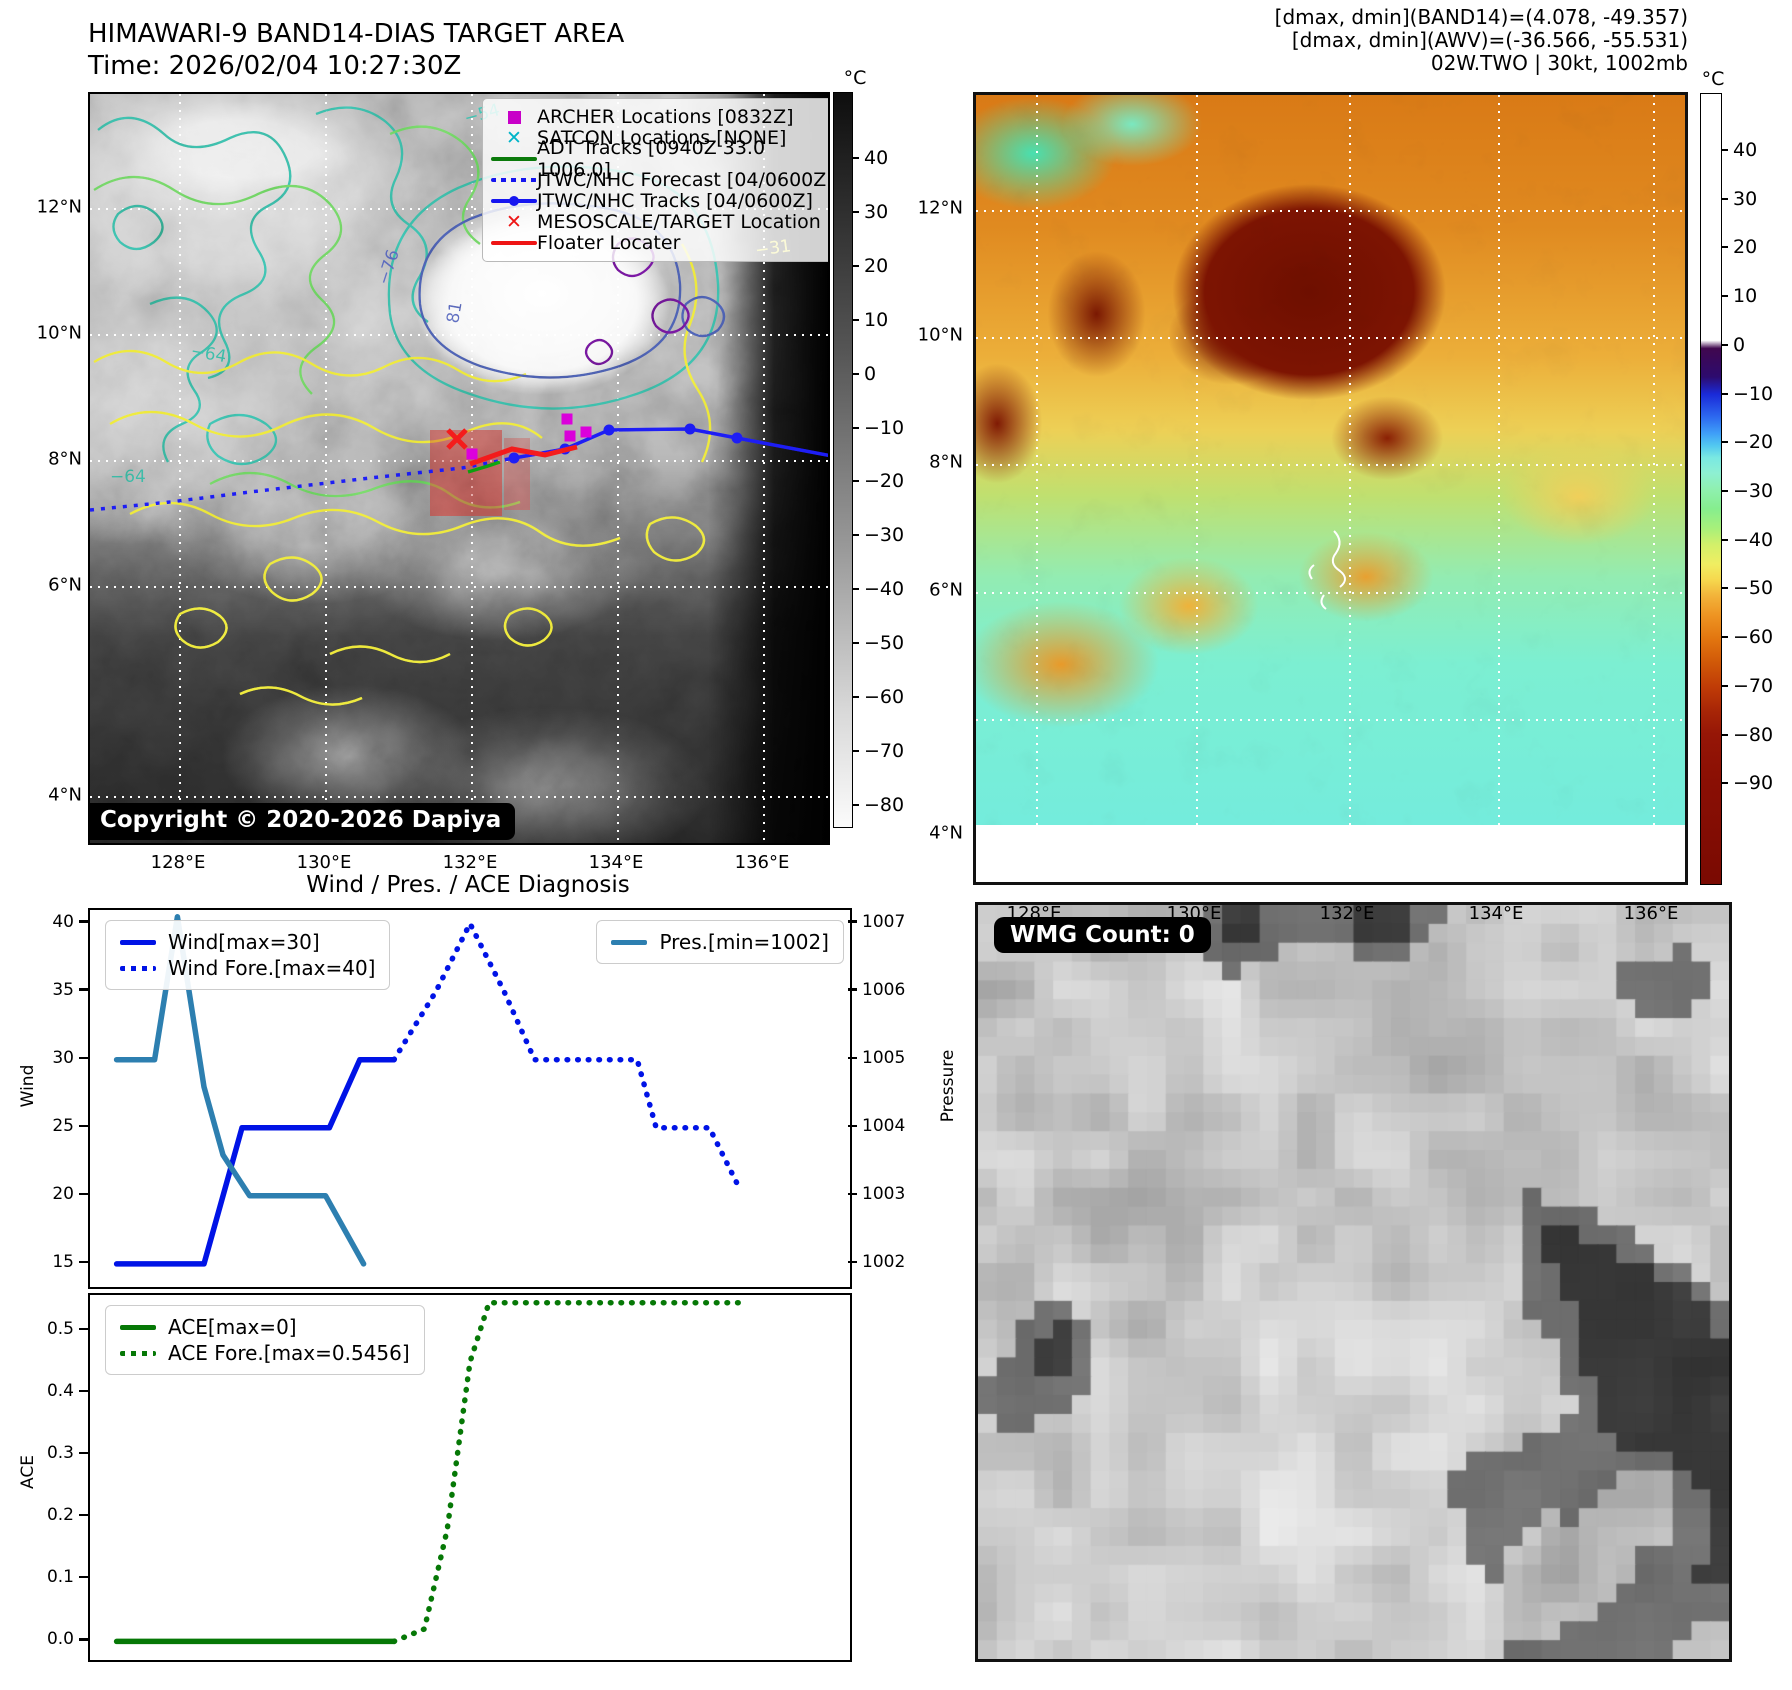  Describe the element at coordinates (232, 1327) in the screenshot. I see `legend-item-label: ACE[max=0]` at that location.